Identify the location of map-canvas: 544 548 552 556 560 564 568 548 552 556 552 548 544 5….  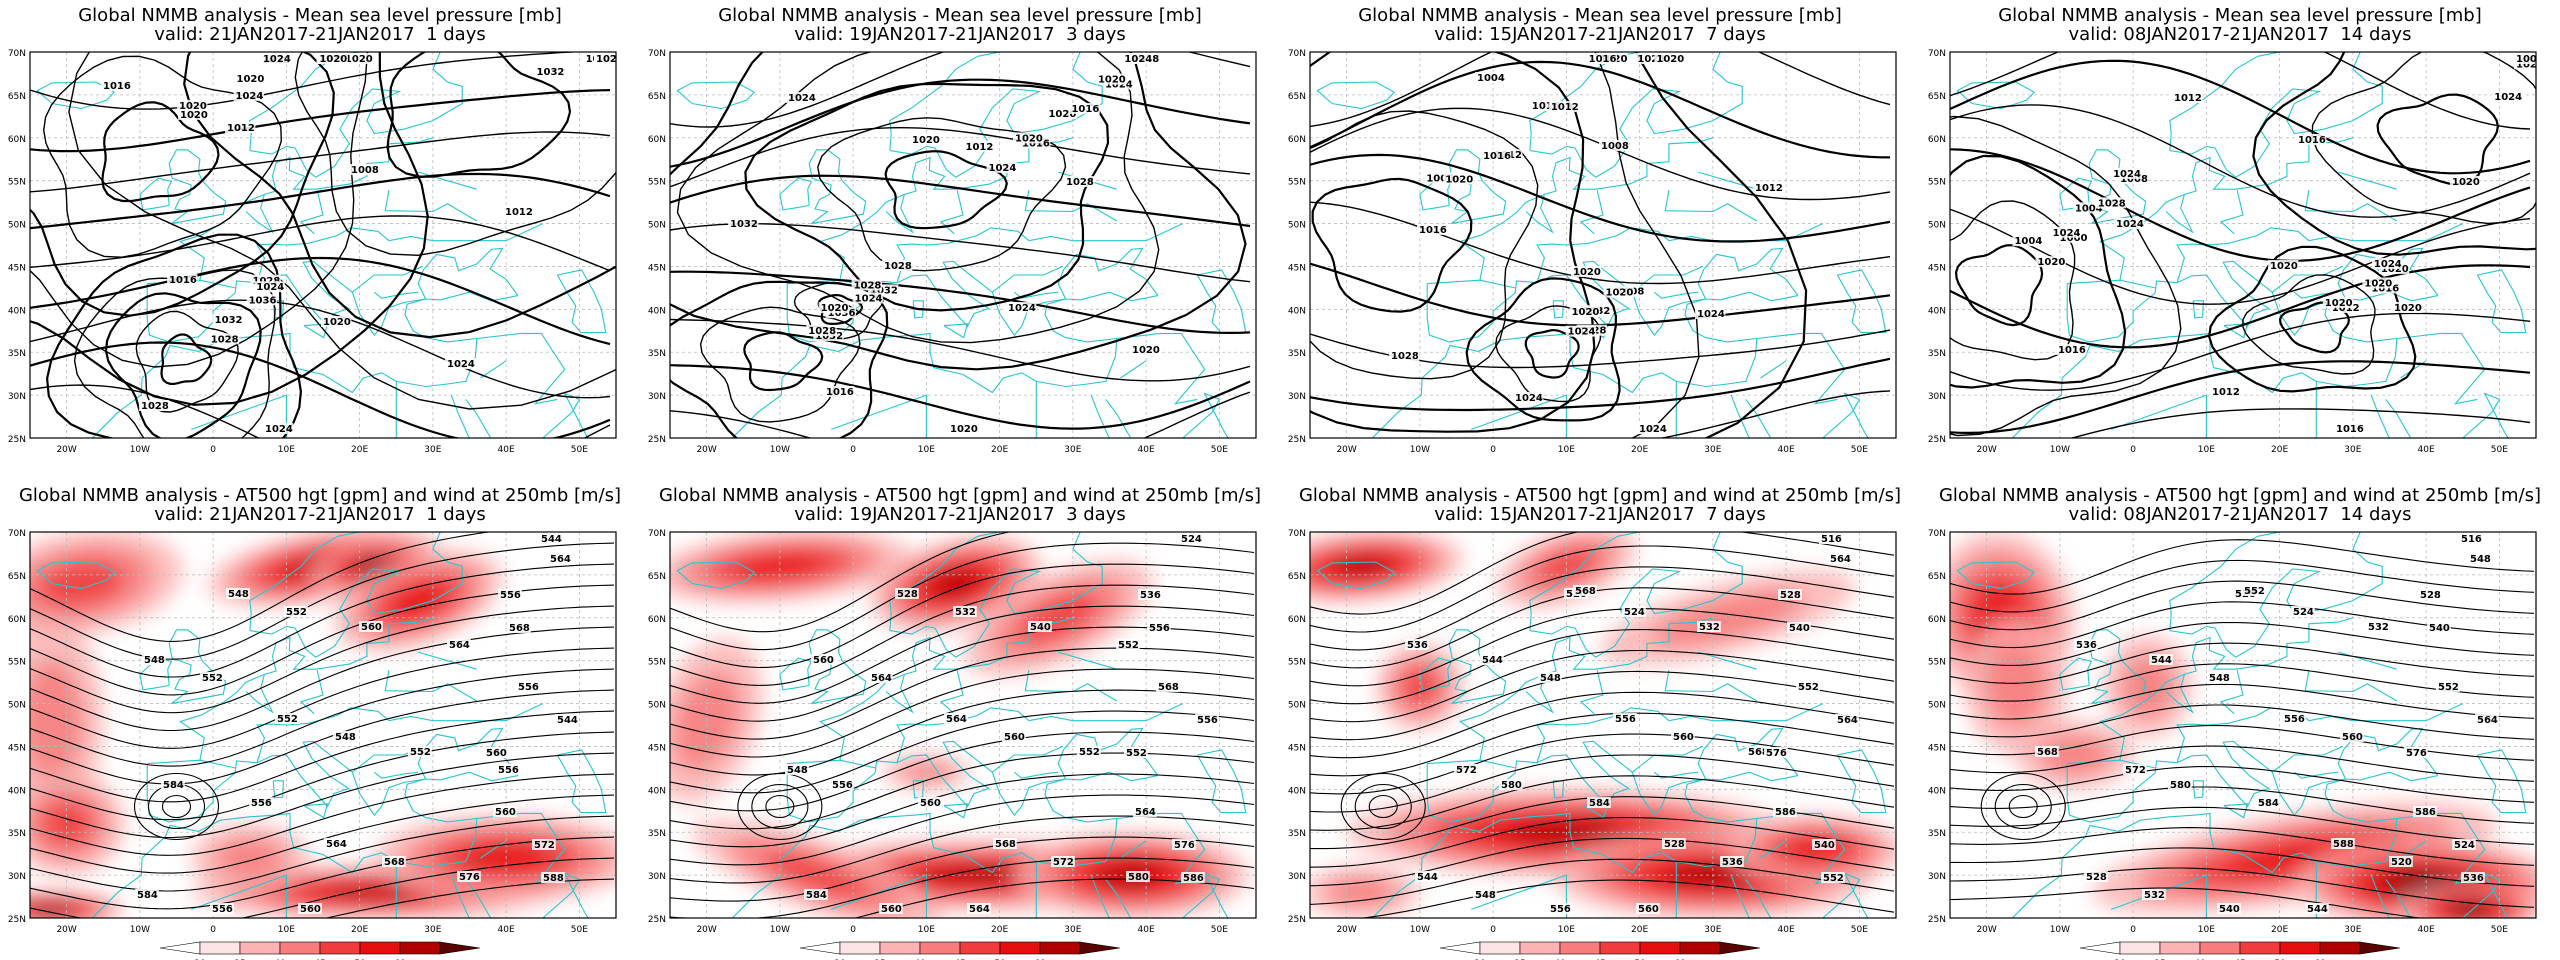
(312, 744).